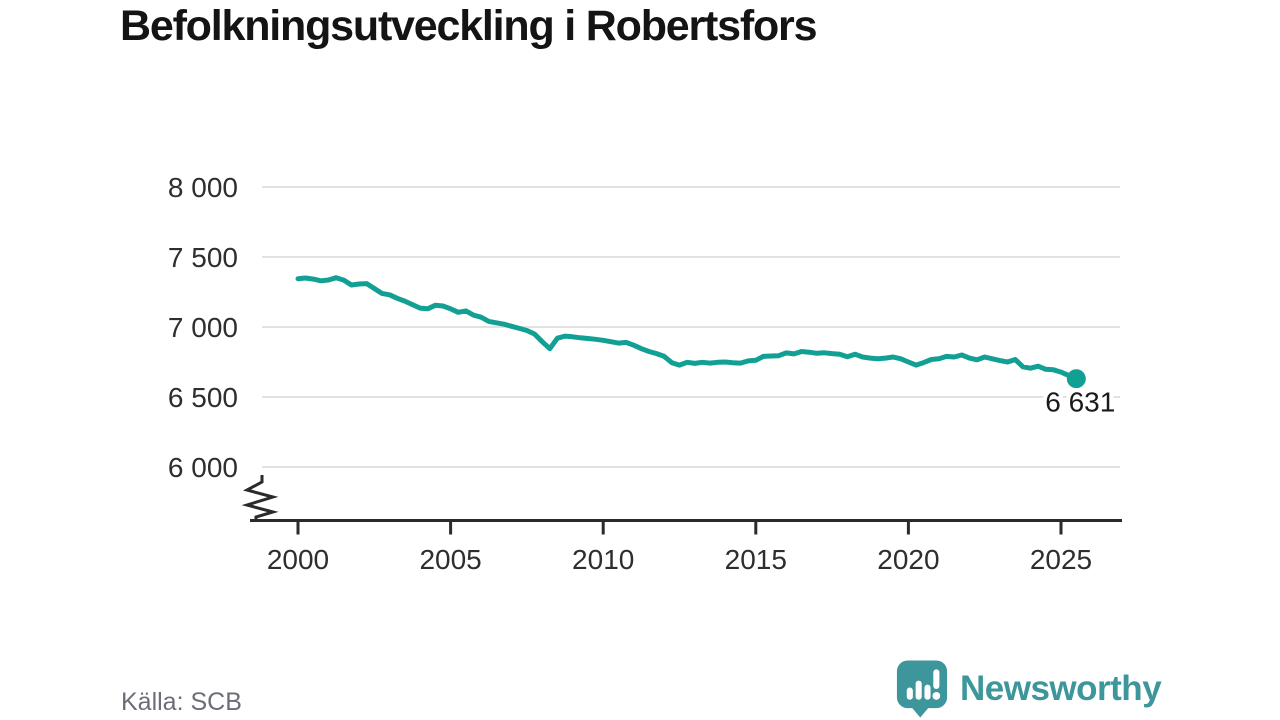 The width and height of the screenshot is (1280, 720). What do you see at coordinates (203, 397) in the screenshot?
I see `y-axis-tick-label: 6 500` at bounding box center [203, 397].